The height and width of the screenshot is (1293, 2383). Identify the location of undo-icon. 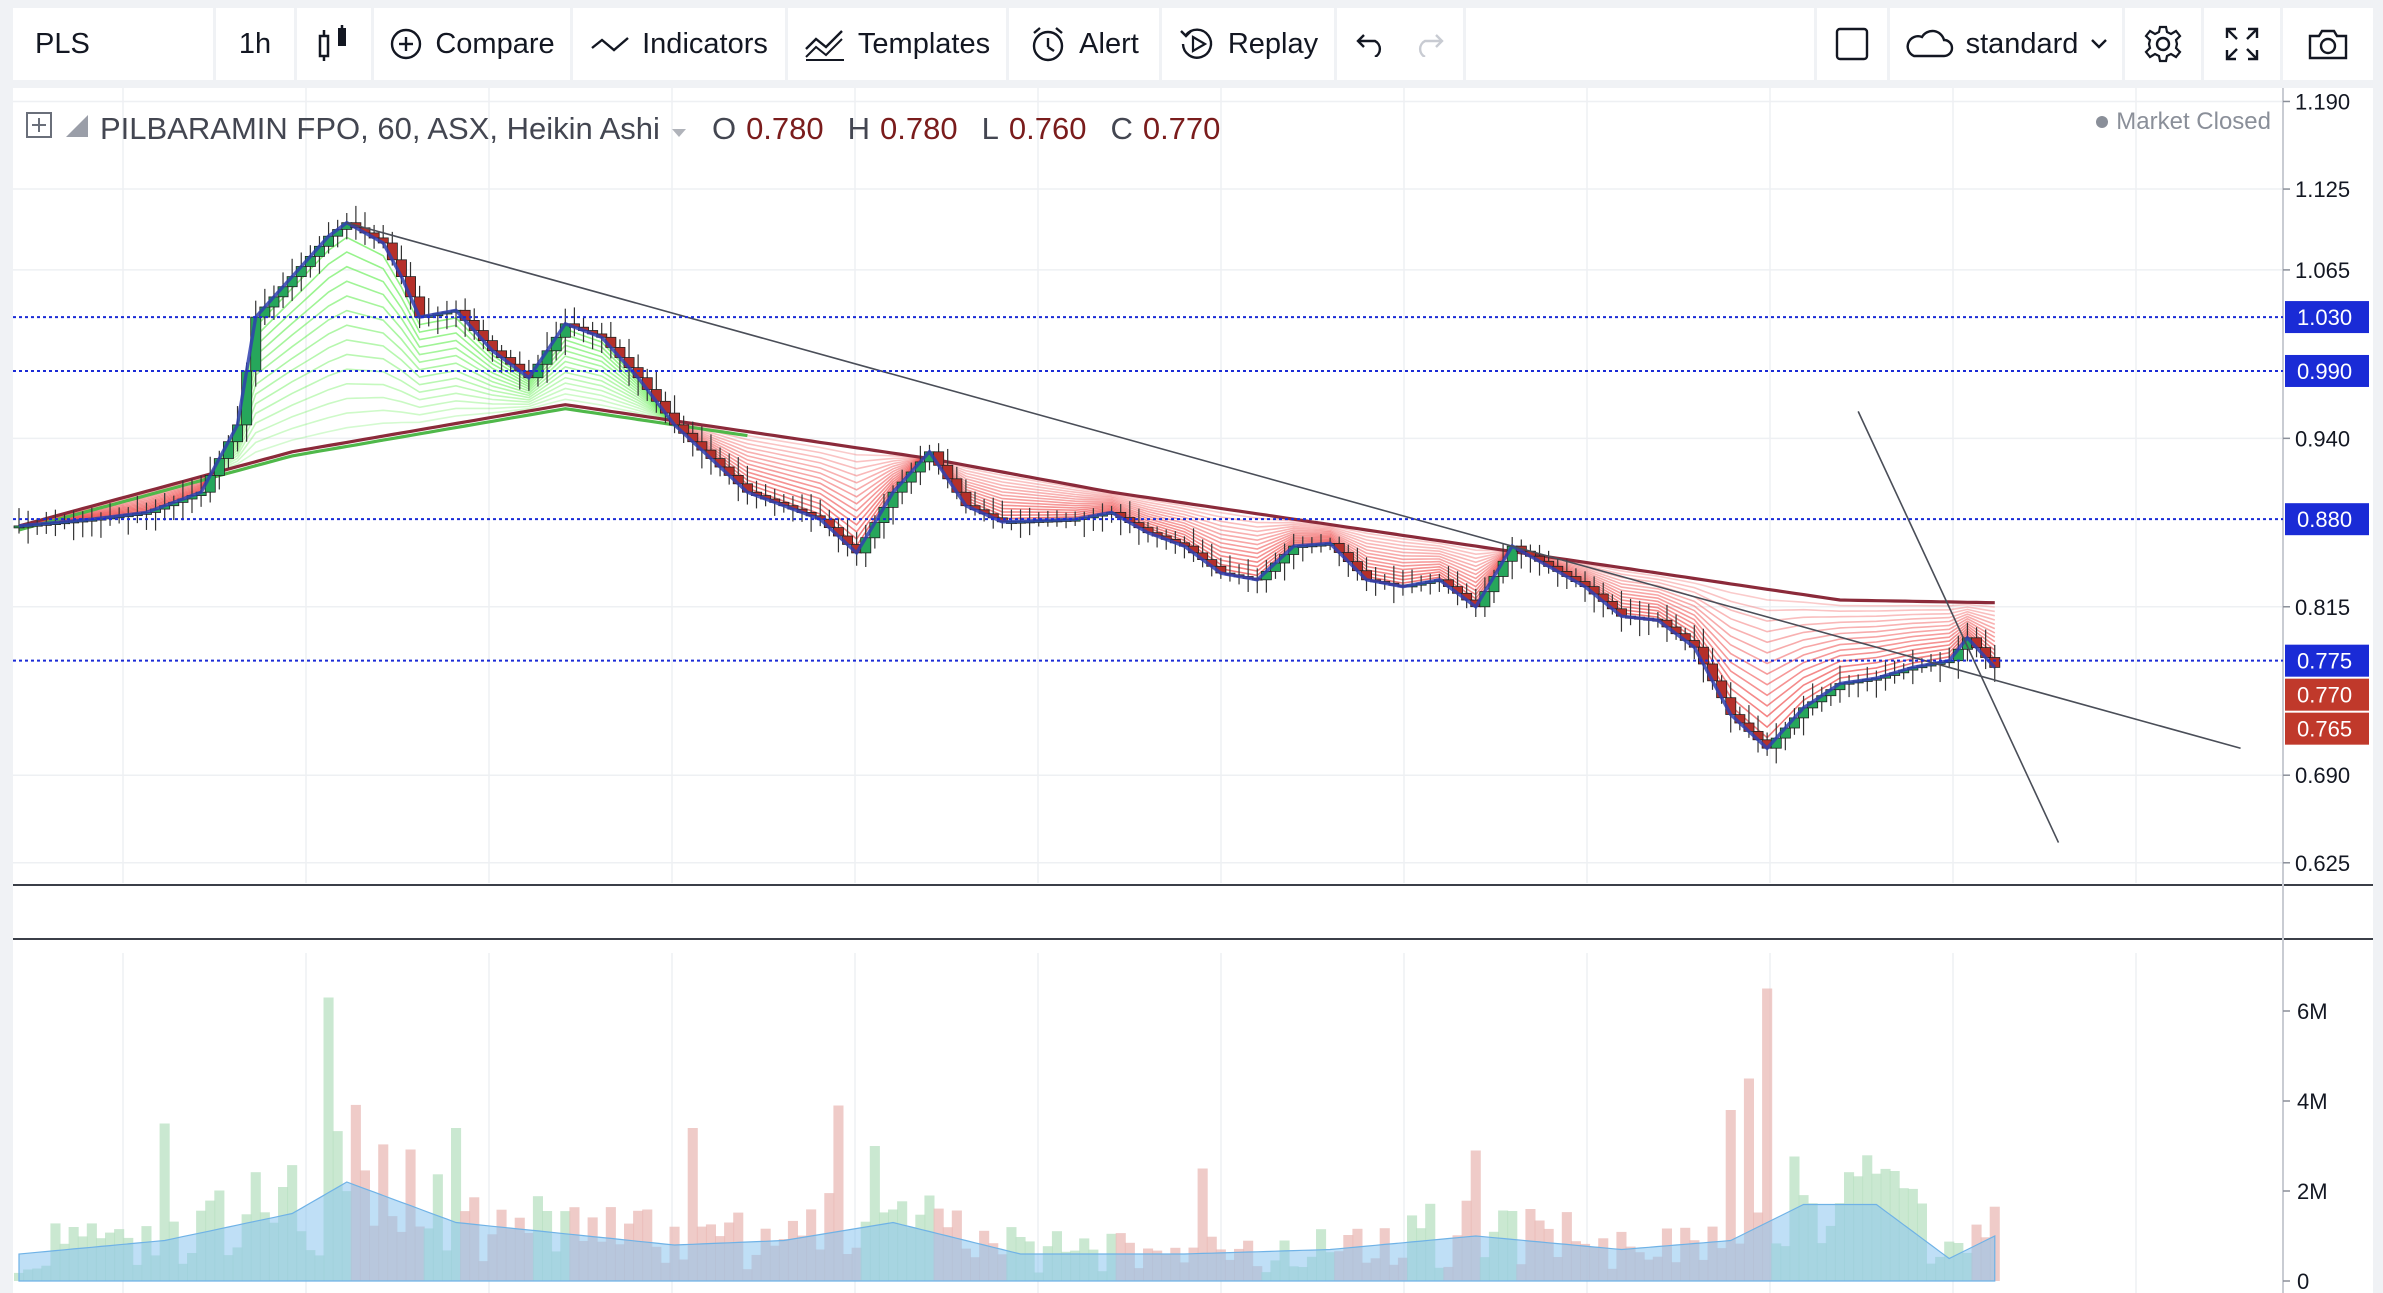
(1371, 44).